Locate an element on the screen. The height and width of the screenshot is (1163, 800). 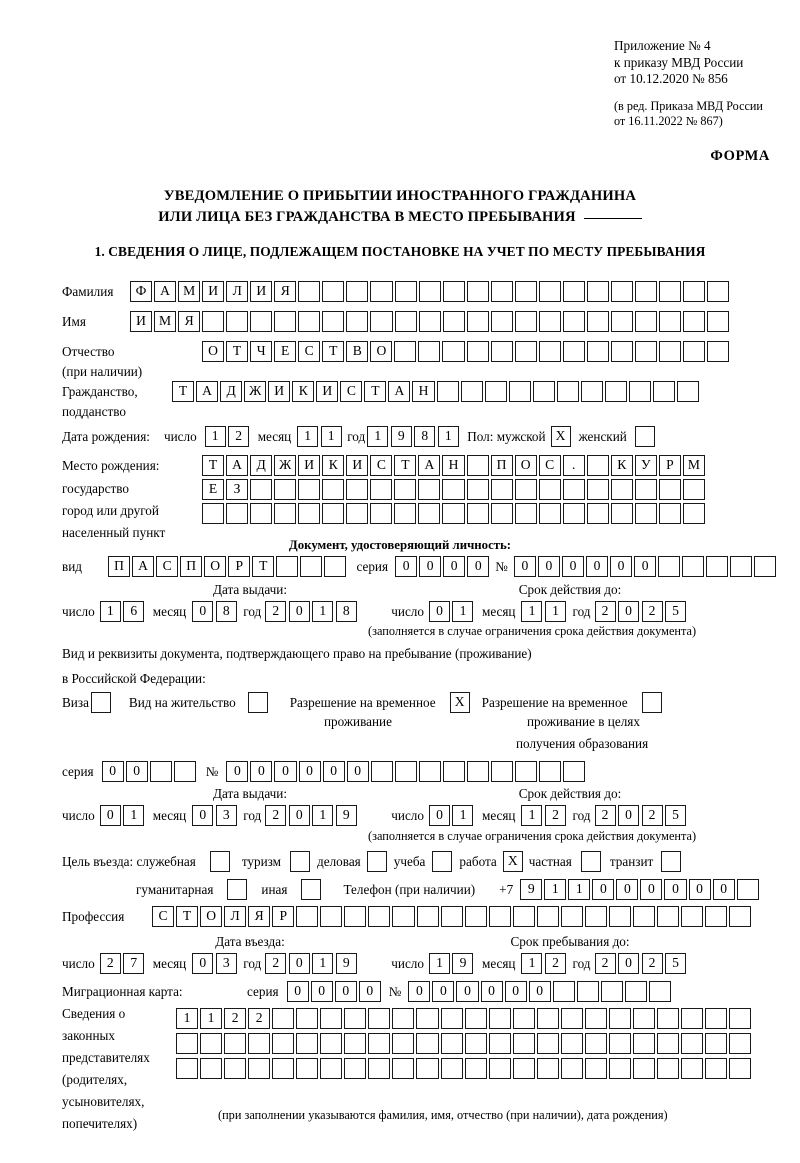
purpose-private-checkbox is located at coordinates (590, 861).